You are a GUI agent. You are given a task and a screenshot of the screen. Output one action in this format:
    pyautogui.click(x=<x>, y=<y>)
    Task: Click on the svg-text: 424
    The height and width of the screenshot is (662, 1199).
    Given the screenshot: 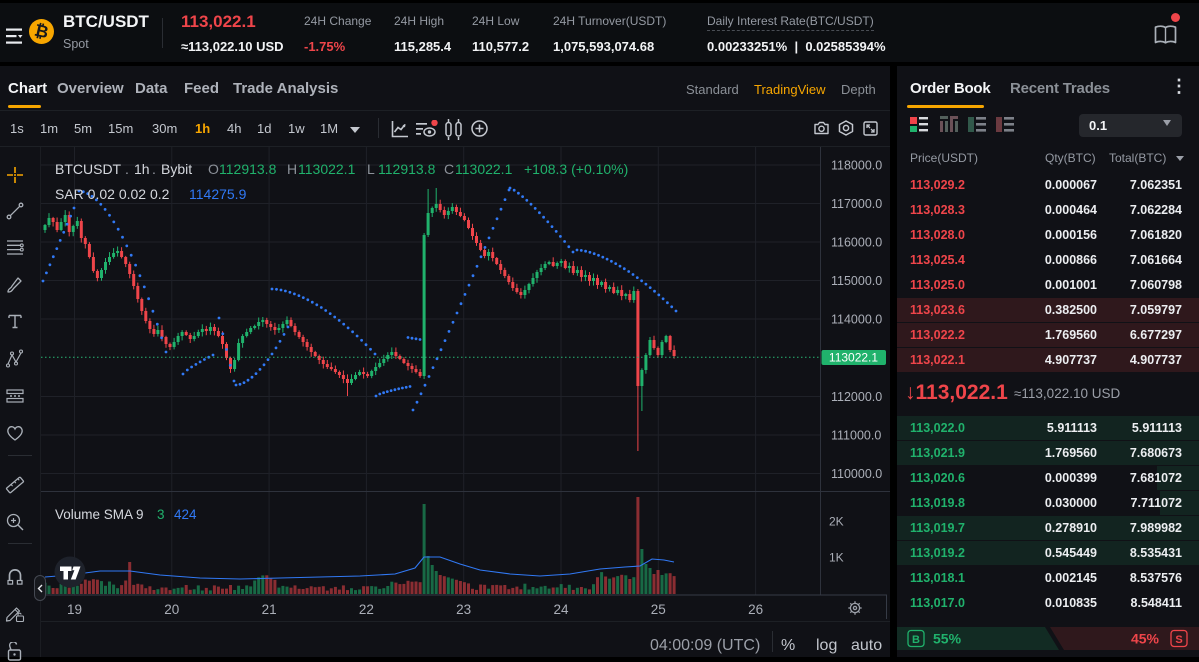 What is the action you would take?
    pyautogui.click(x=185, y=514)
    